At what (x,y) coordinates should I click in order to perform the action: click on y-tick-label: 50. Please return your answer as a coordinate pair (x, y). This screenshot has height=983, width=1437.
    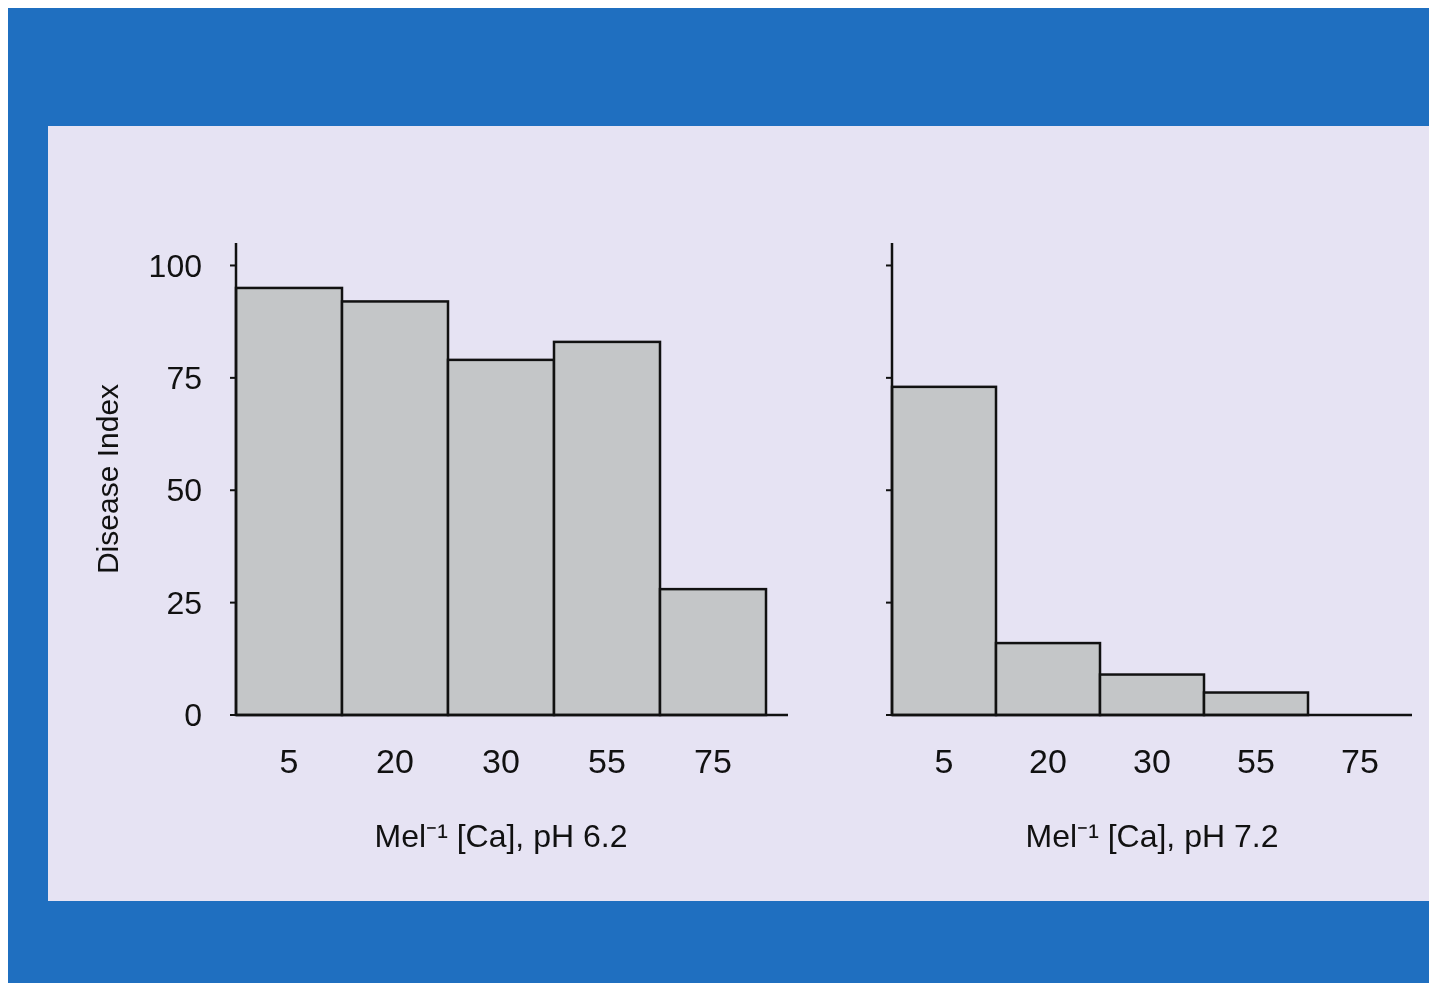
    Looking at the image, I should click on (184, 490).